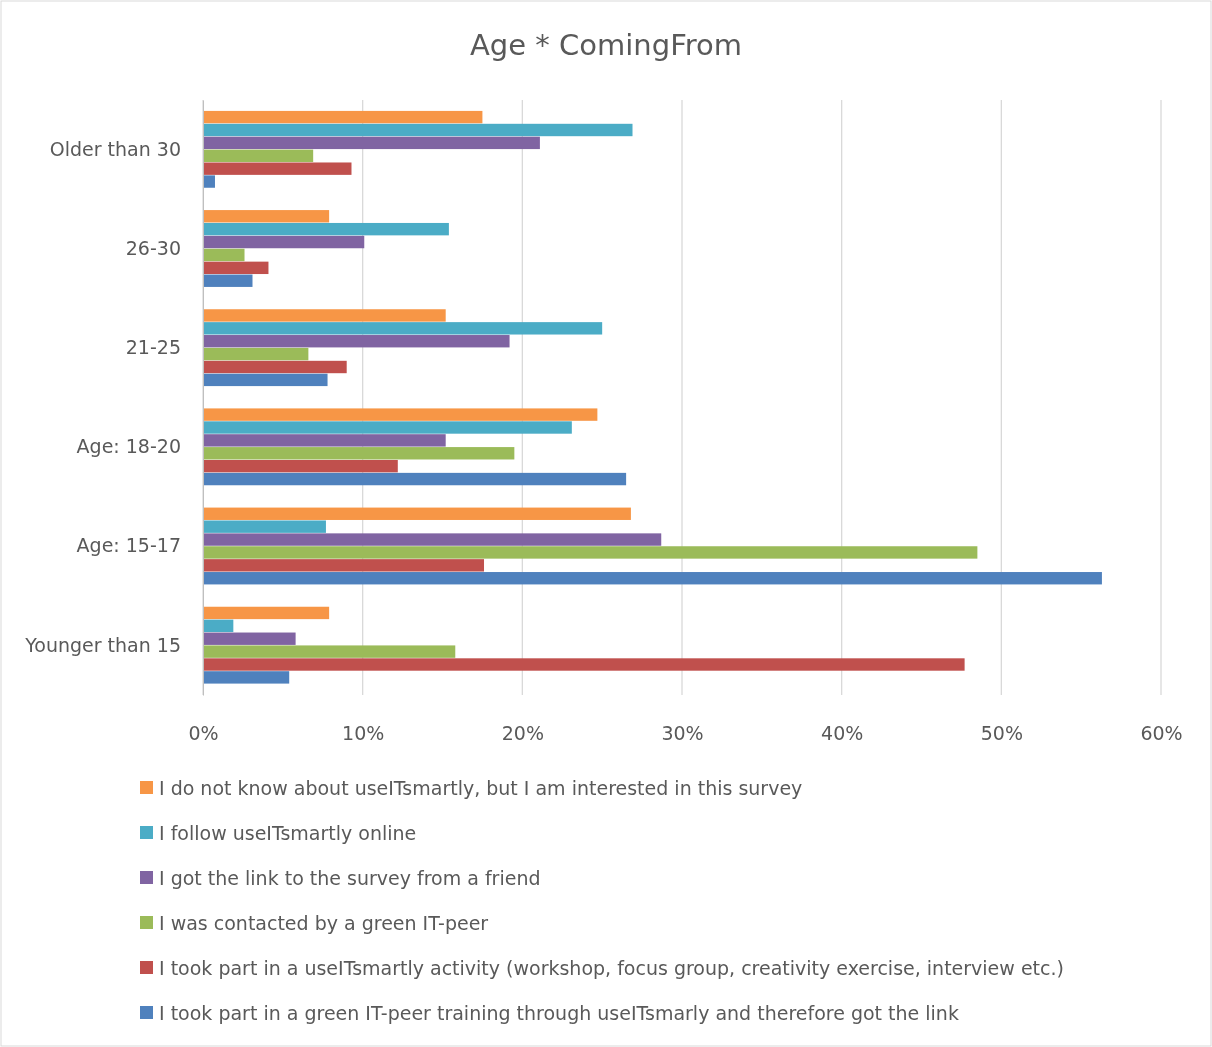  What do you see at coordinates (203, 733) in the screenshot?
I see `x-tick-label: 0%` at bounding box center [203, 733].